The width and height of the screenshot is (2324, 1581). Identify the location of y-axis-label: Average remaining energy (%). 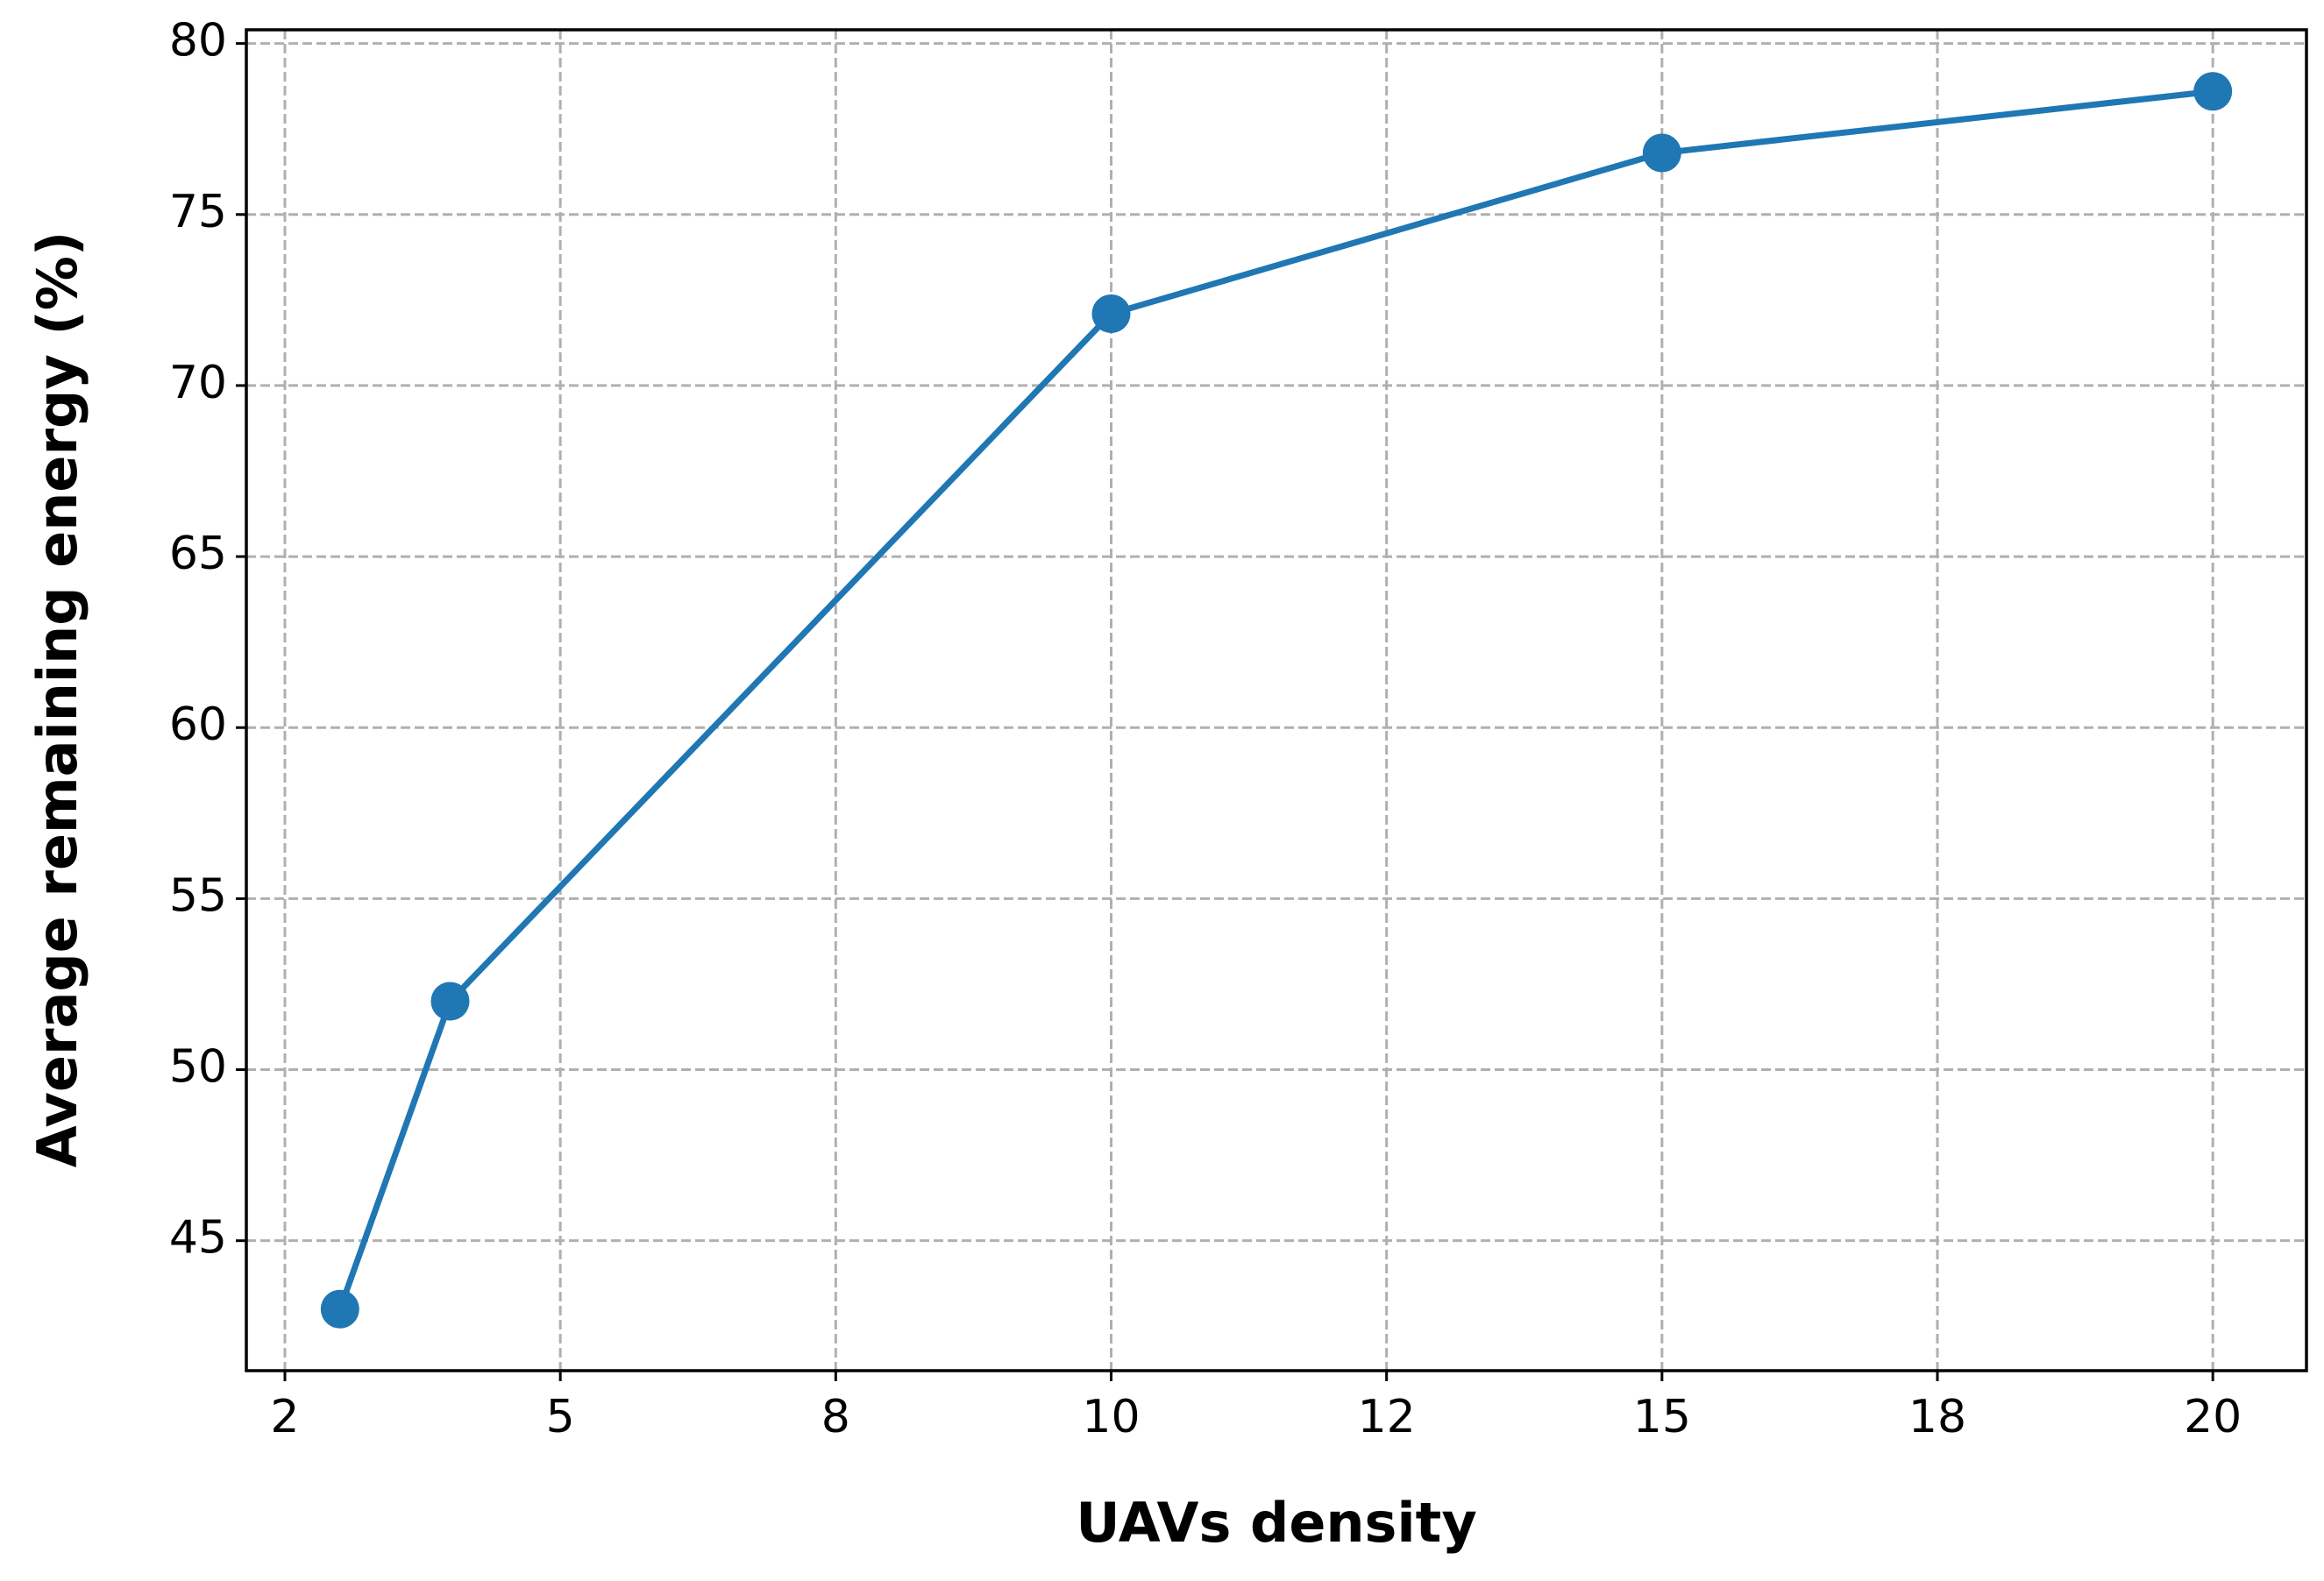
(57, 699).